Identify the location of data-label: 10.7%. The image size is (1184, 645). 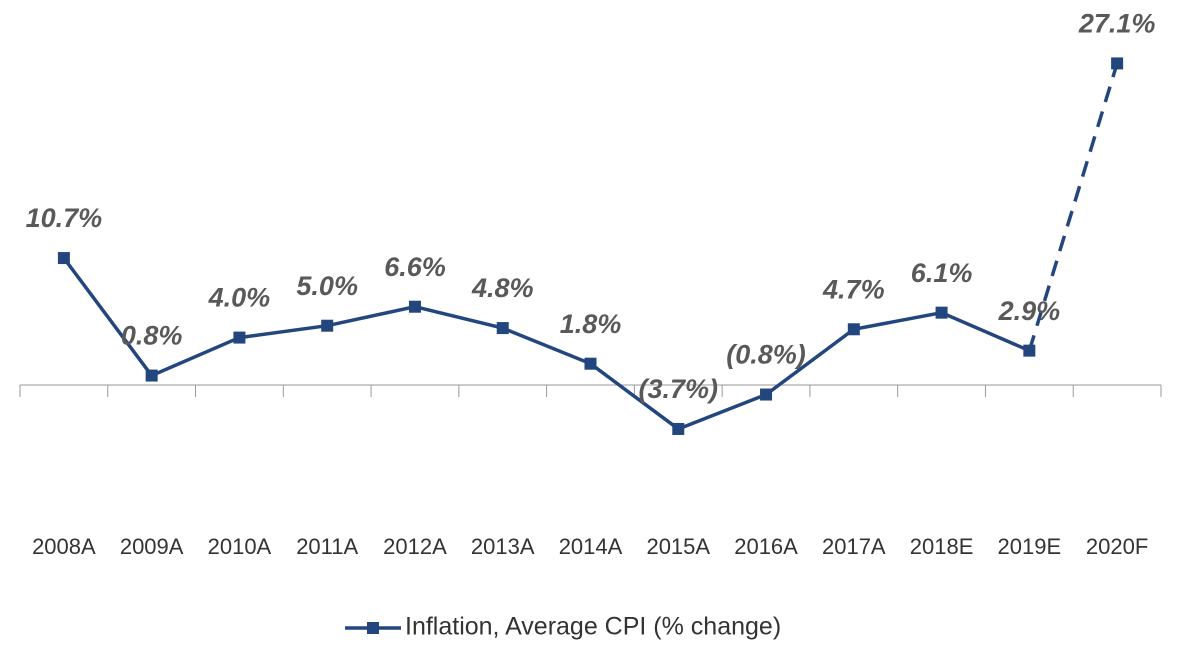
(64, 218).